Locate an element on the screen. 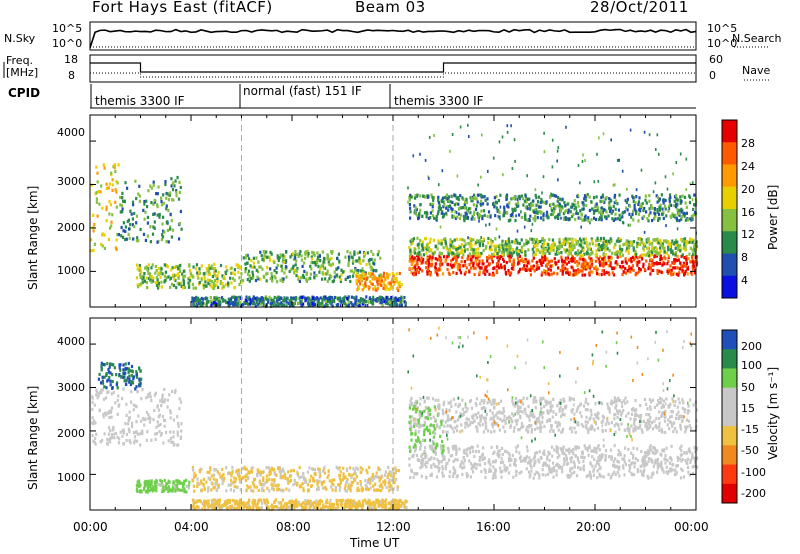 The height and width of the screenshot is (554, 800). nsky-trace is located at coordinates (393, 38).